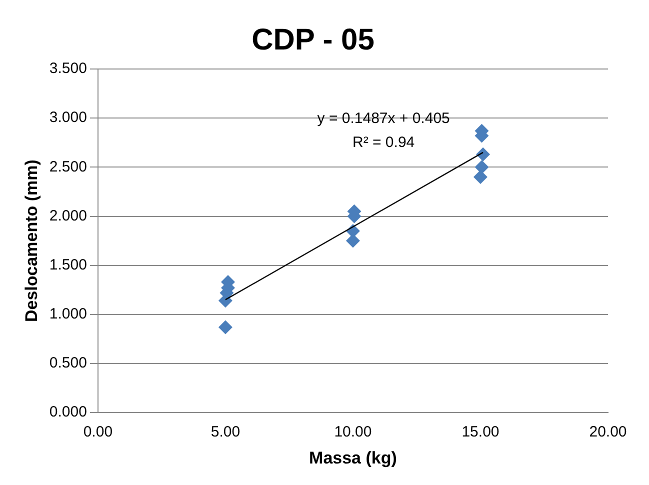 This screenshot has height=485, width=649. What do you see at coordinates (225, 432) in the screenshot?
I see `x-tick-label: 5.00` at bounding box center [225, 432].